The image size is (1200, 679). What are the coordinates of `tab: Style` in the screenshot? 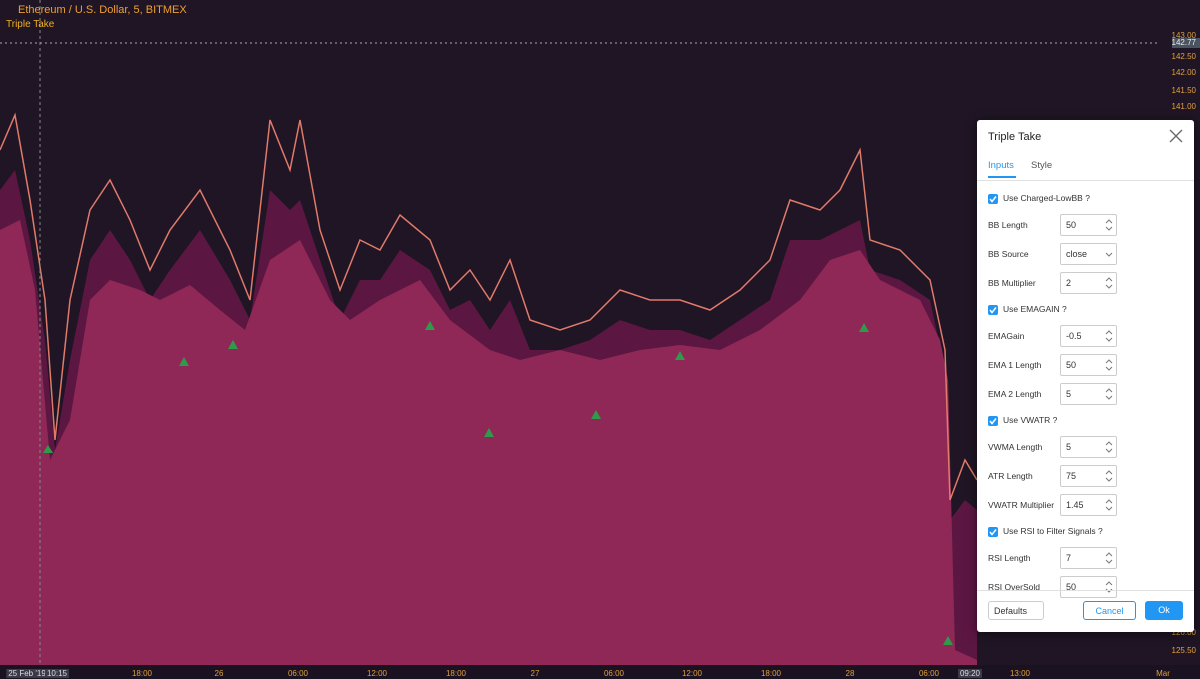 It's located at (1042, 165).